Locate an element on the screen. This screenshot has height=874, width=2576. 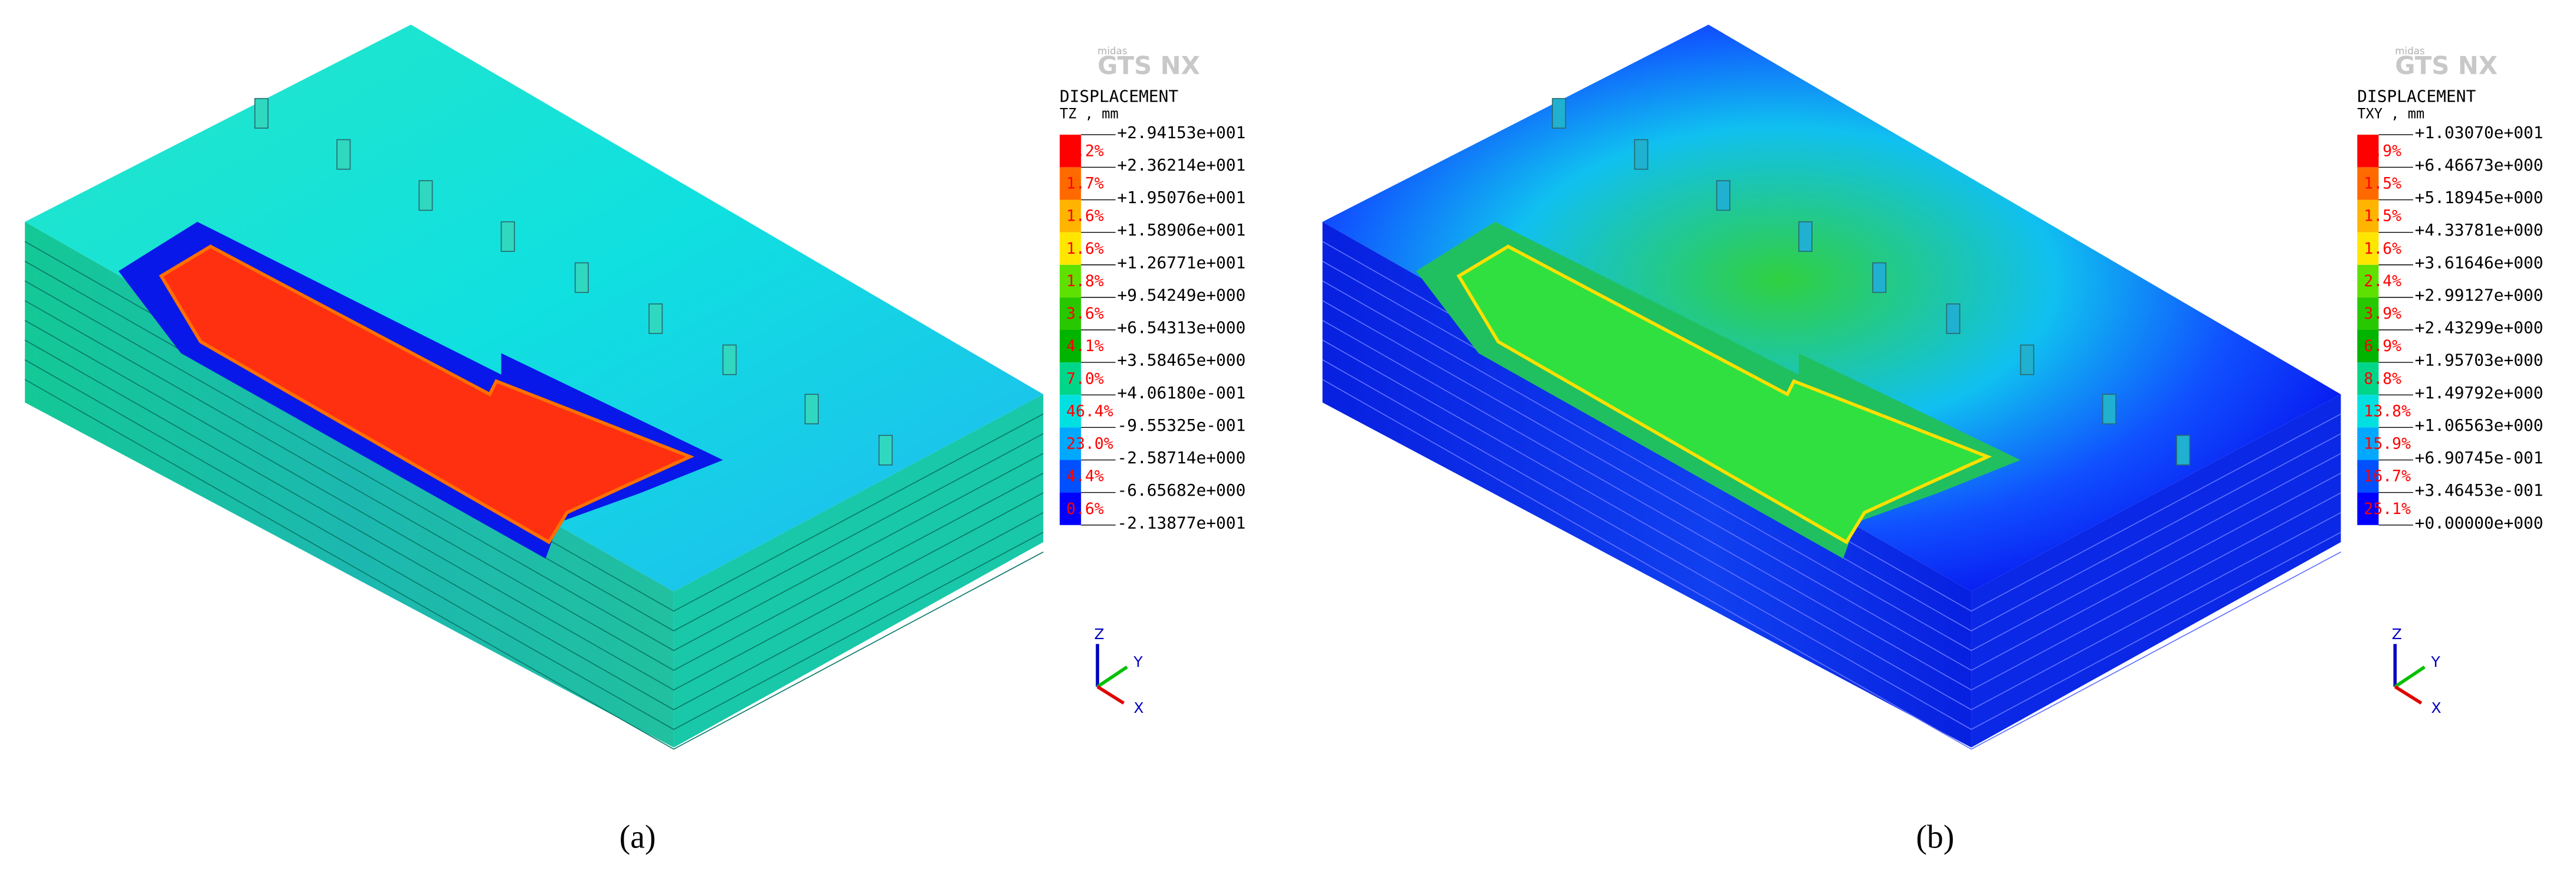
legend-level: -9.55325e-001 is located at coordinates (1181, 425).